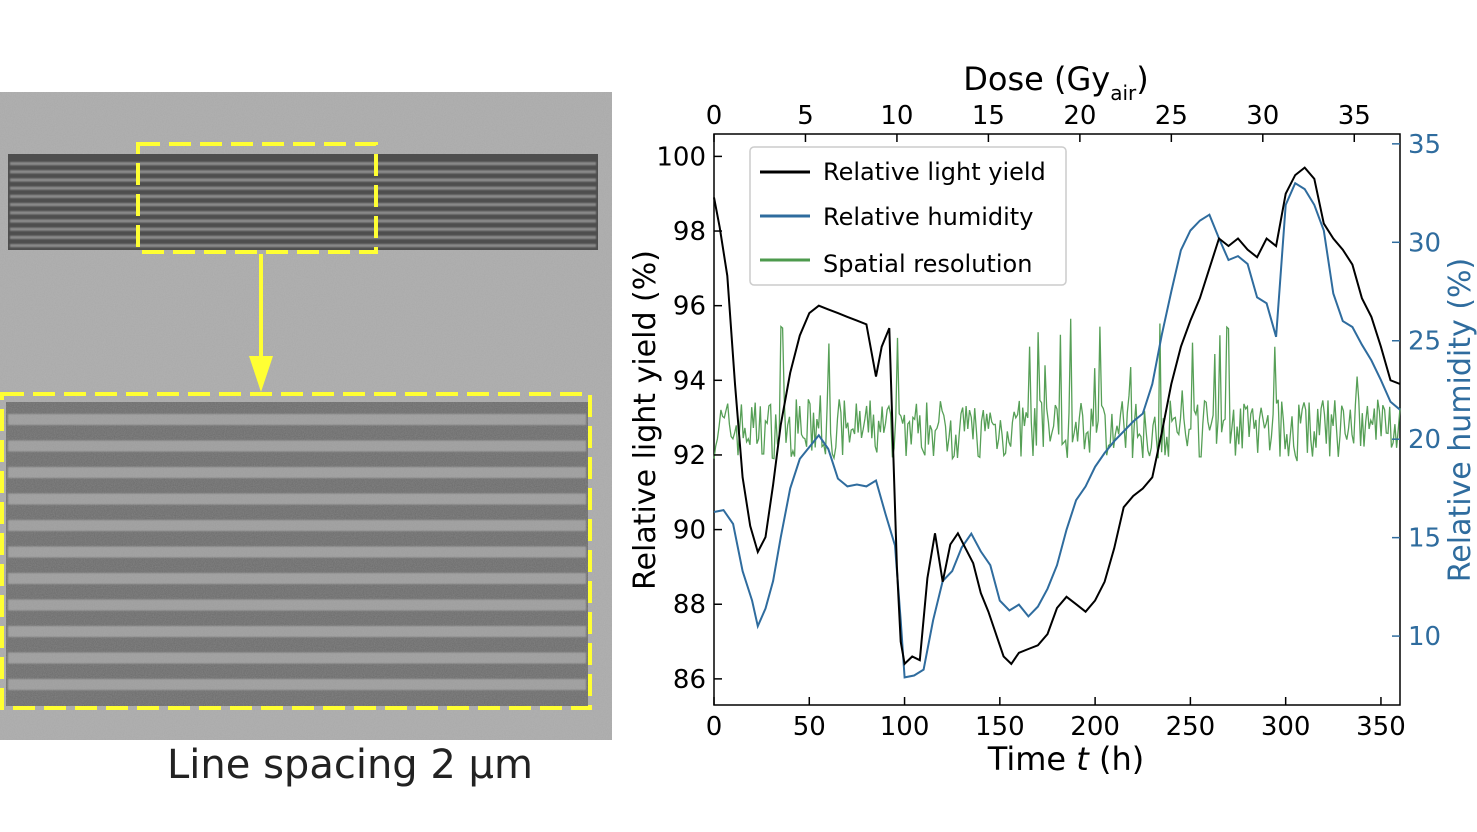 The height and width of the screenshot is (832, 1477). Describe the element at coordinates (714, 116) in the screenshot. I see `top-tick-label: 0` at that location.